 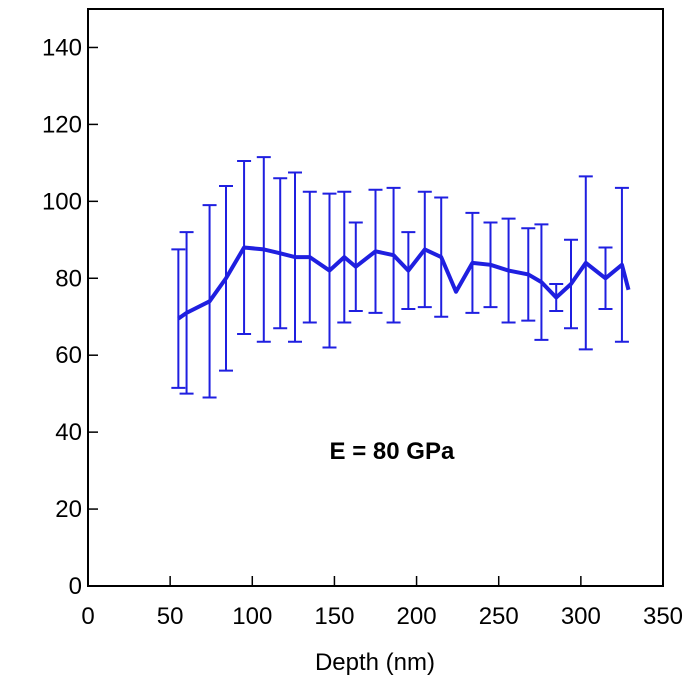 What do you see at coordinates (62, 201) in the screenshot?
I see `y-tick-label: 100` at bounding box center [62, 201].